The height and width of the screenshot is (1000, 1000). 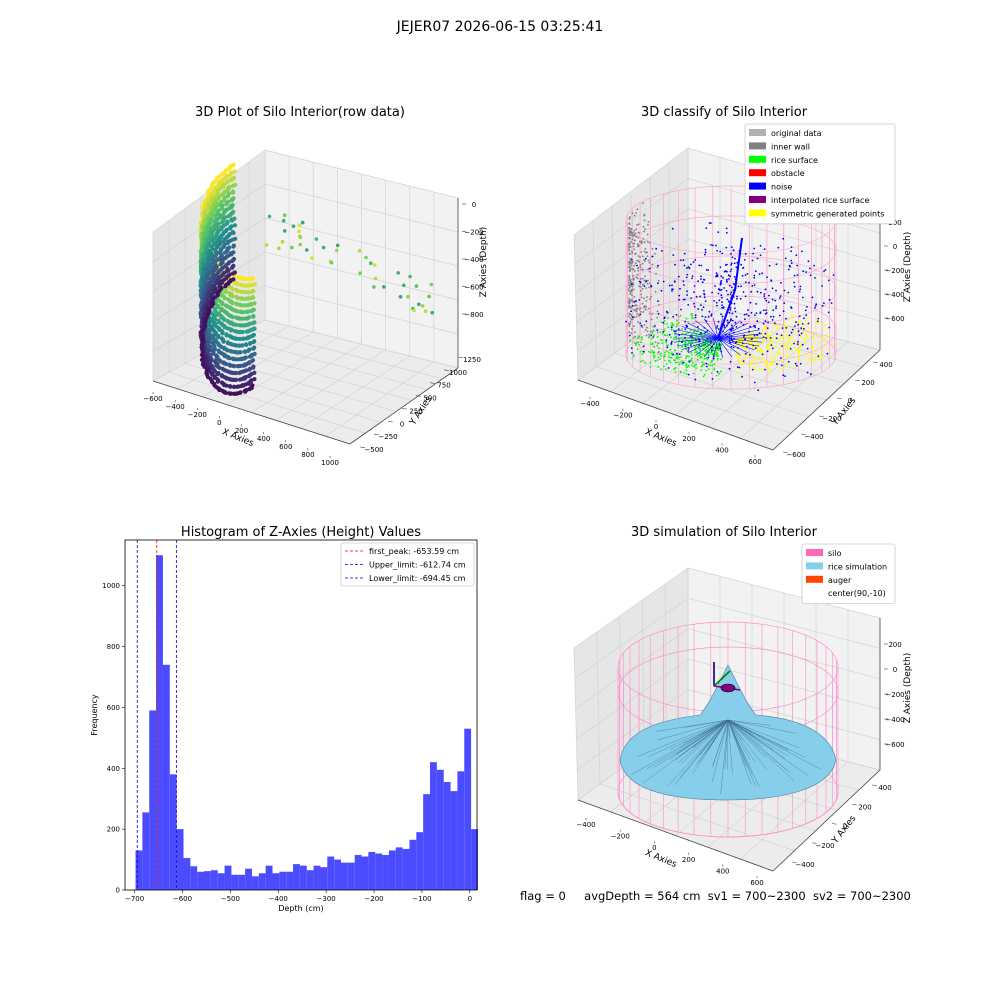 I want to click on classify-plot-y-tick-label: 400, so click(x=885, y=365).